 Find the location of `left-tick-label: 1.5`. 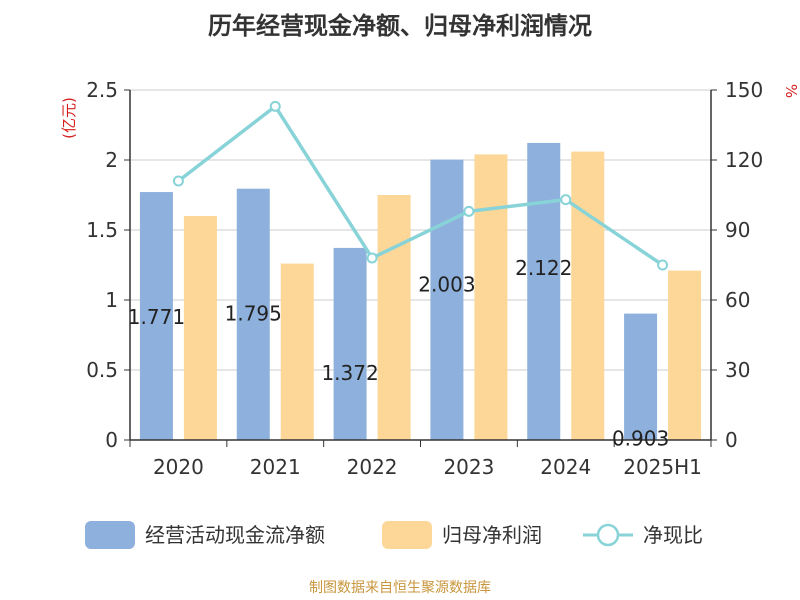

left-tick-label: 1.5 is located at coordinates (102, 230).